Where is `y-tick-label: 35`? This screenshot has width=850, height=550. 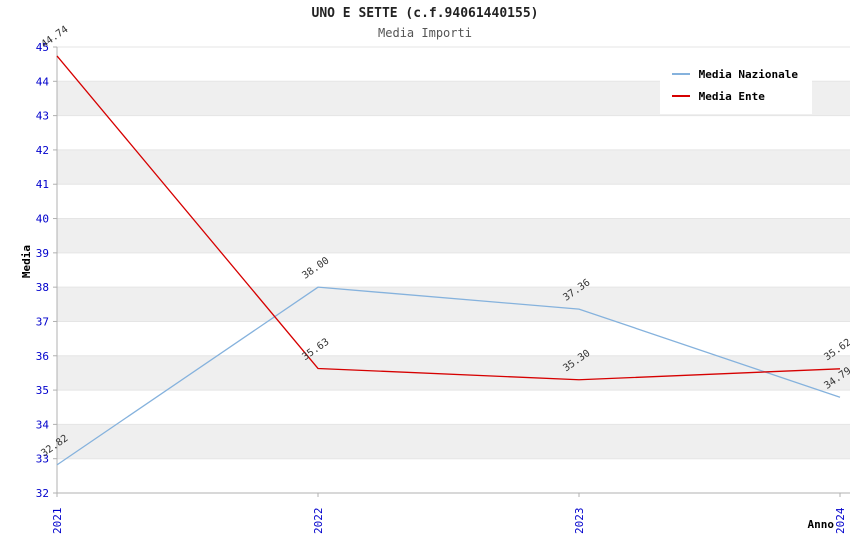 y-tick-label: 35 is located at coordinates (42, 390).